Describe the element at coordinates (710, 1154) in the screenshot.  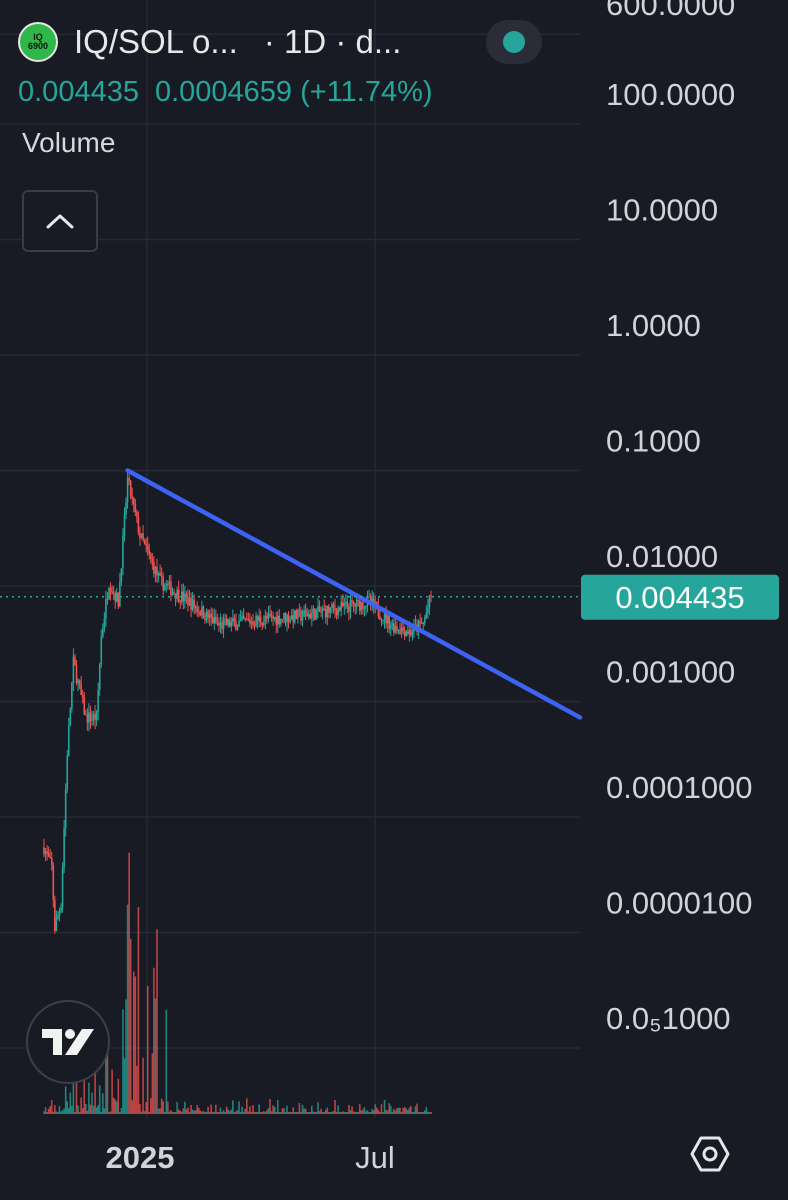
I see `chart-settings-button` at that location.